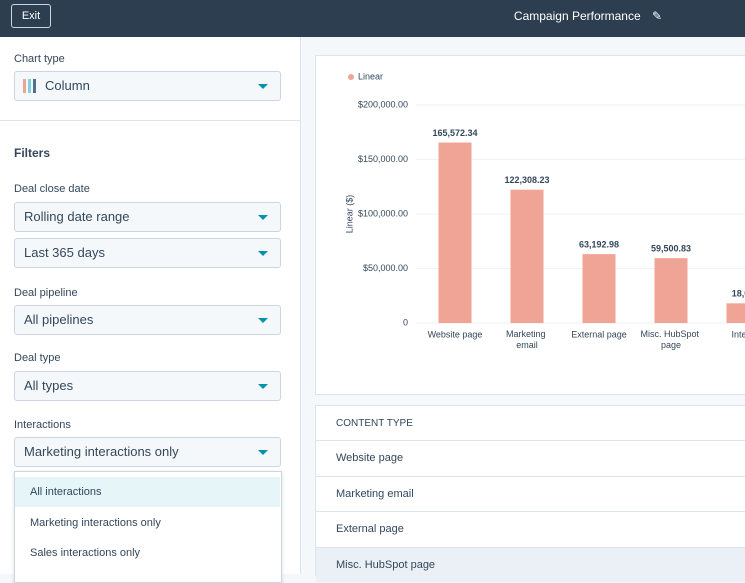 This screenshot has height=583, width=745. What do you see at coordinates (670, 334) in the screenshot?
I see `x-tick-line: Misc. HubSpot` at bounding box center [670, 334].